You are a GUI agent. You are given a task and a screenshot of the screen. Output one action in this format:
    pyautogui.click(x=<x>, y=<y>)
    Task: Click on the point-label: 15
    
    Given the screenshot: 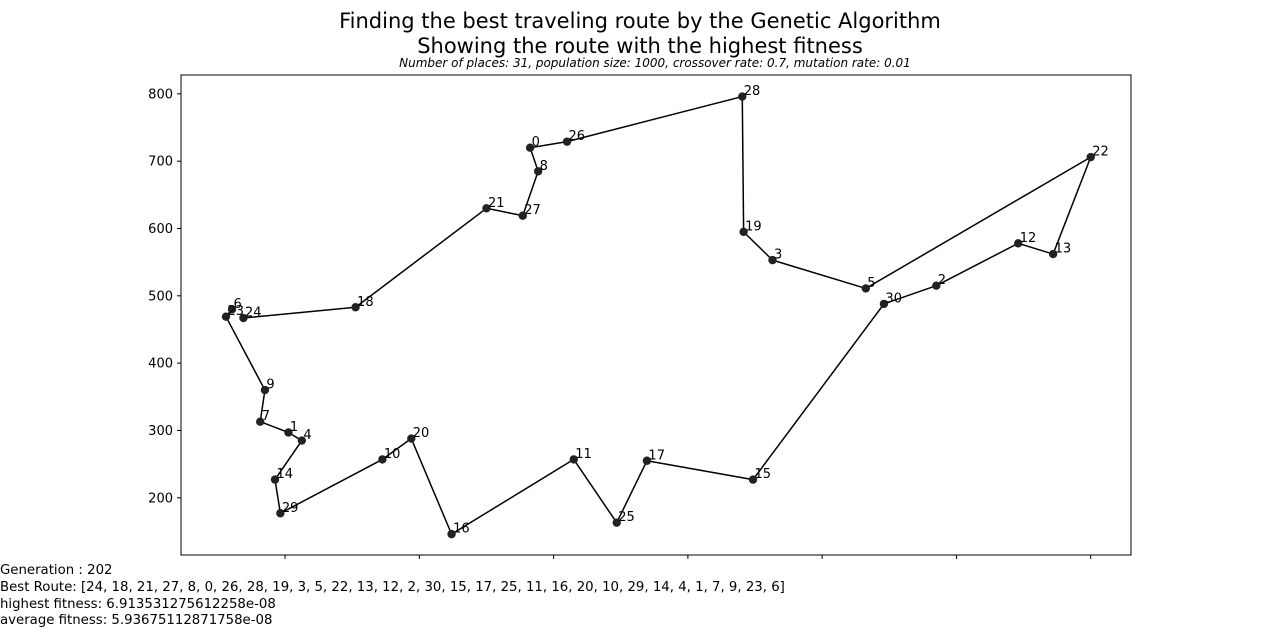 What is the action you would take?
    pyautogui.click(x=763, y=474)
    